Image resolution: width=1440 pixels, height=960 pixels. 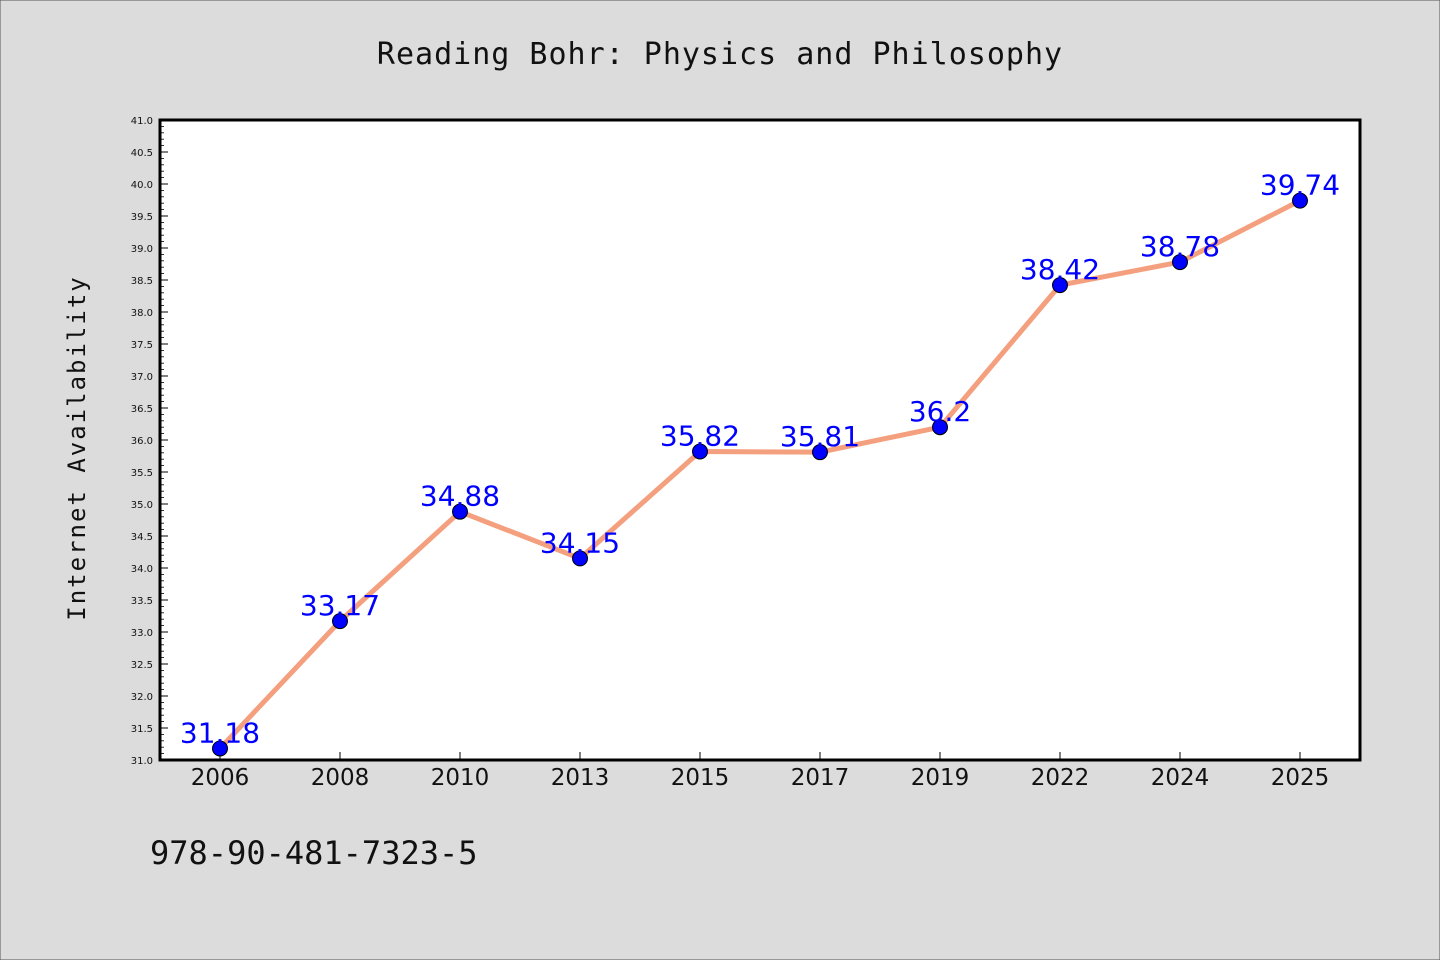 I want to click on x-tick-label: 2015, so click(x=700, y=778).